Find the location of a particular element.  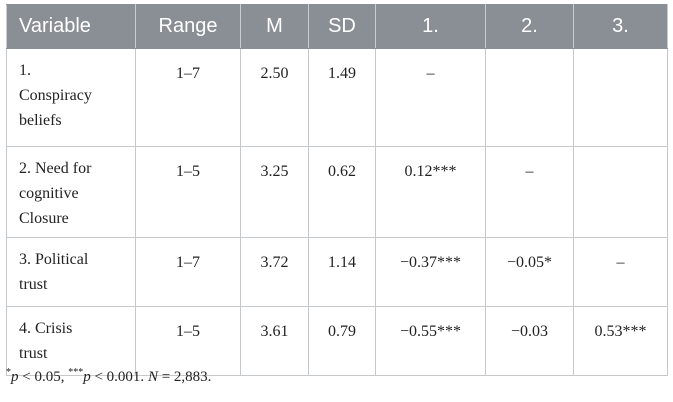

header-variable: Variable is located at coordinates (71, 26).